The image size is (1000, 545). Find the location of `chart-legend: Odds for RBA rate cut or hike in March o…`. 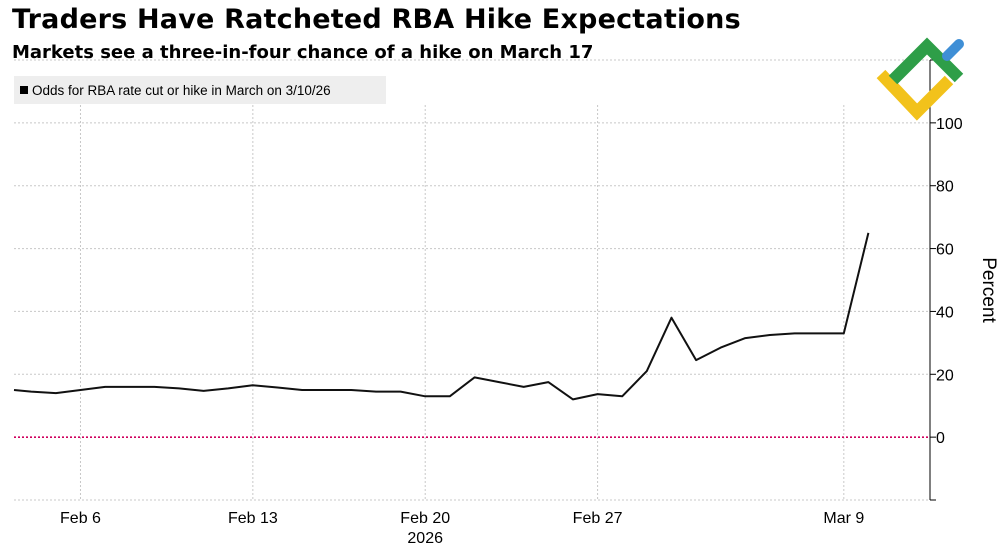

chart-legend: Odds for RBA rate cut or hike in March o… is located at coordinates (200, 90).